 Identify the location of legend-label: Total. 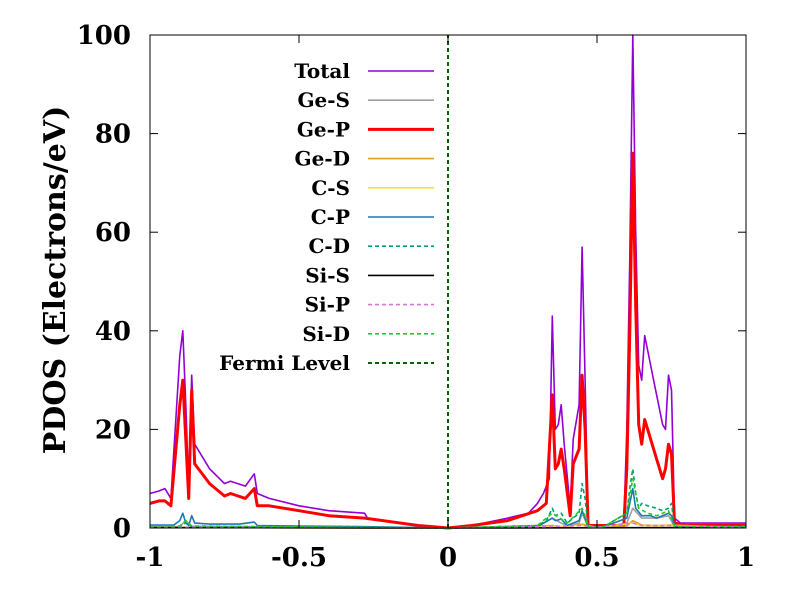
(322, 71).